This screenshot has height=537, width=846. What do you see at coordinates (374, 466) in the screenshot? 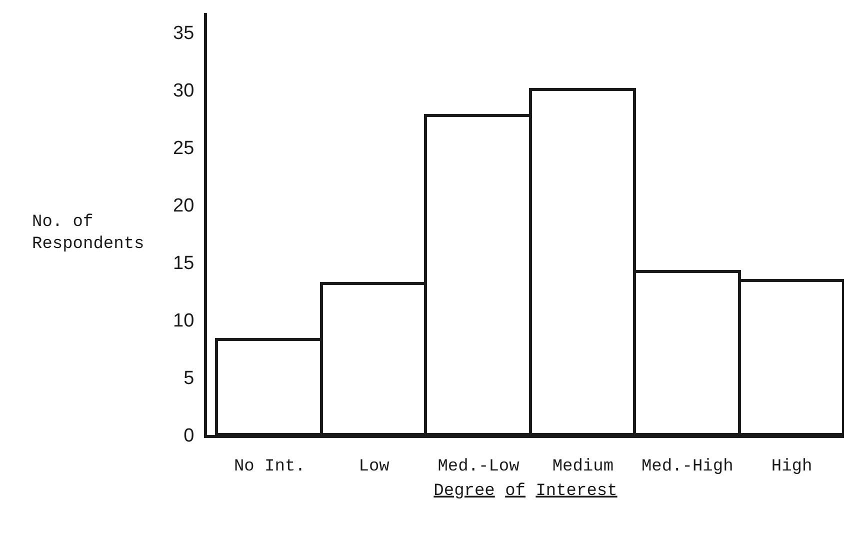
I see `x-tick-label: Low` at bounding box center [374, 466].